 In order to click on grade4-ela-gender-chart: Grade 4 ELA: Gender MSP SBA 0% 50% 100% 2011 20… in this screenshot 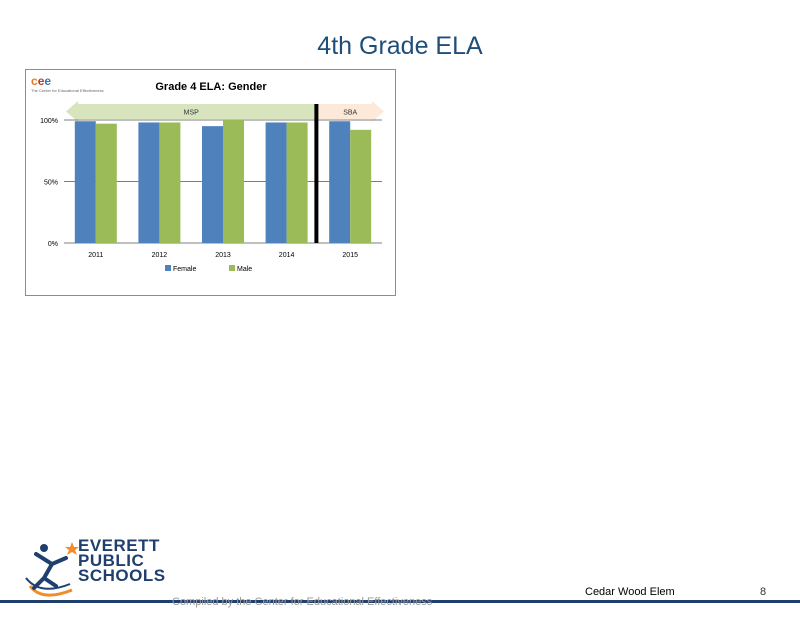, I will do `click(212, 177)`.